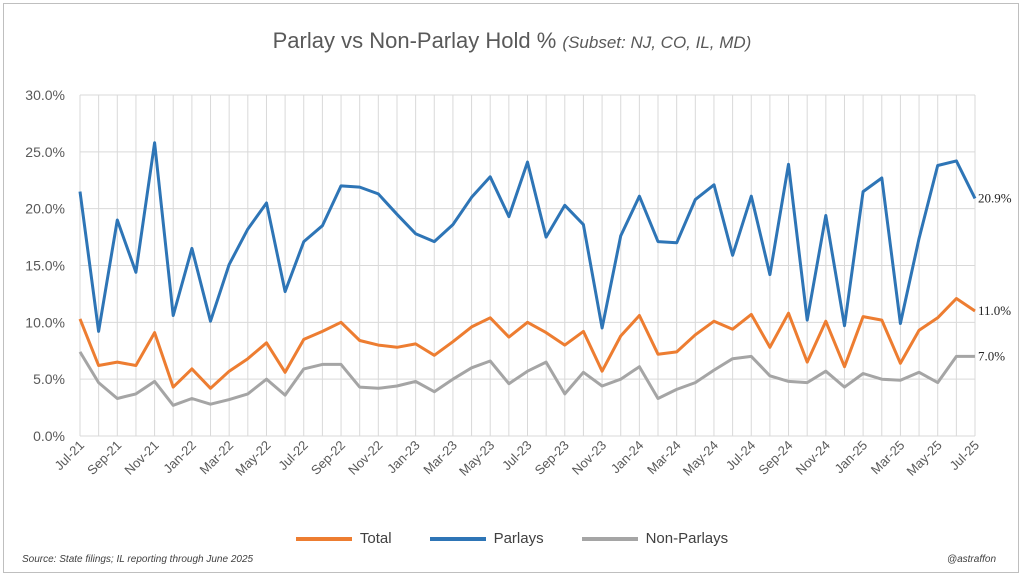  I want to click on legend-item-parlays: Parlays, so click(486, 538).